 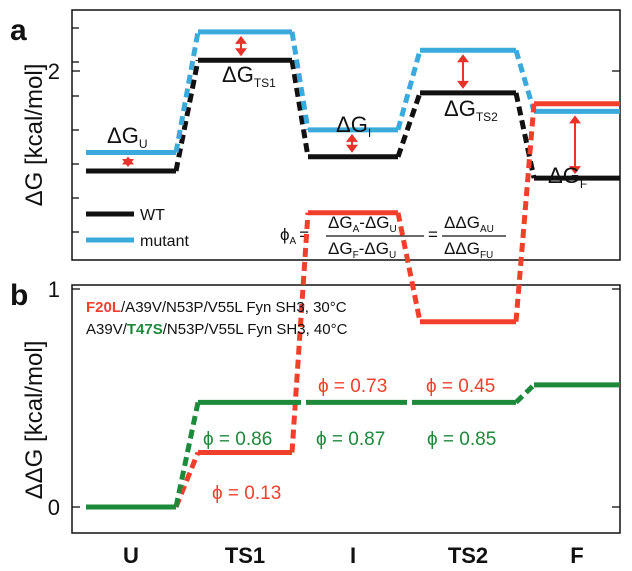 I want to click on phi-label-green-ts1: ϕ = 0.86, so click(x=237, y=439).